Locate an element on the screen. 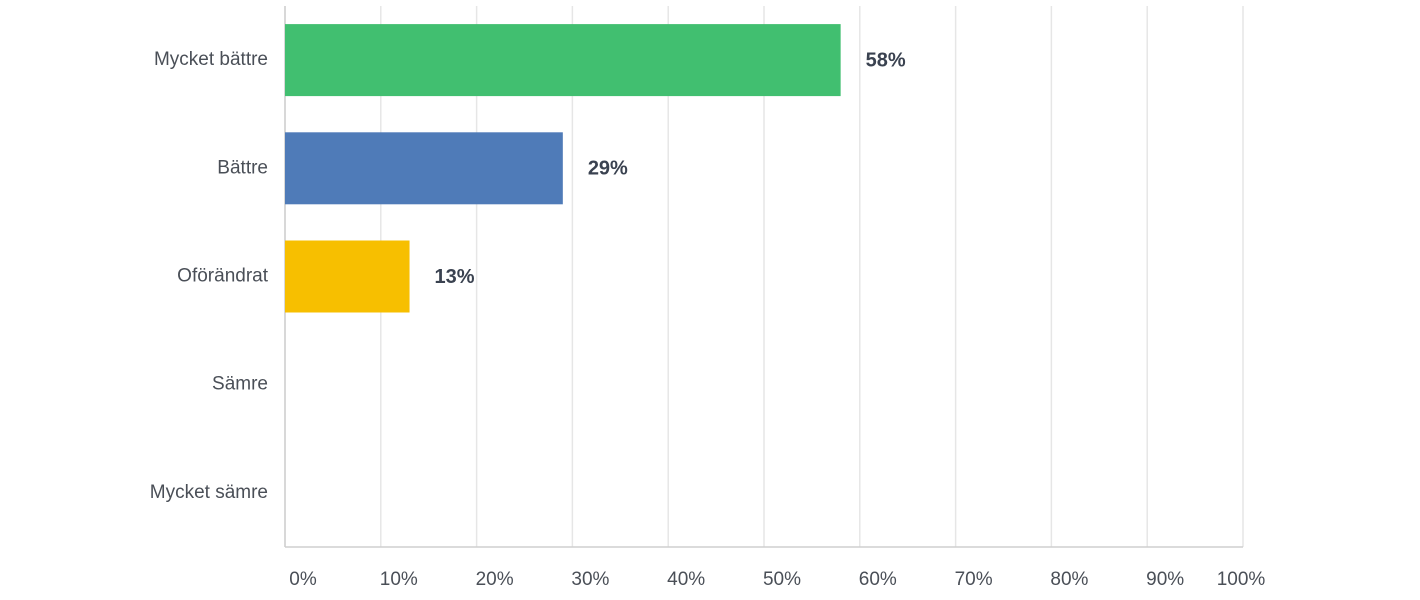 This screenshot has height=600, width=1420. value-label: 13% is located at coordinates (455, 277).